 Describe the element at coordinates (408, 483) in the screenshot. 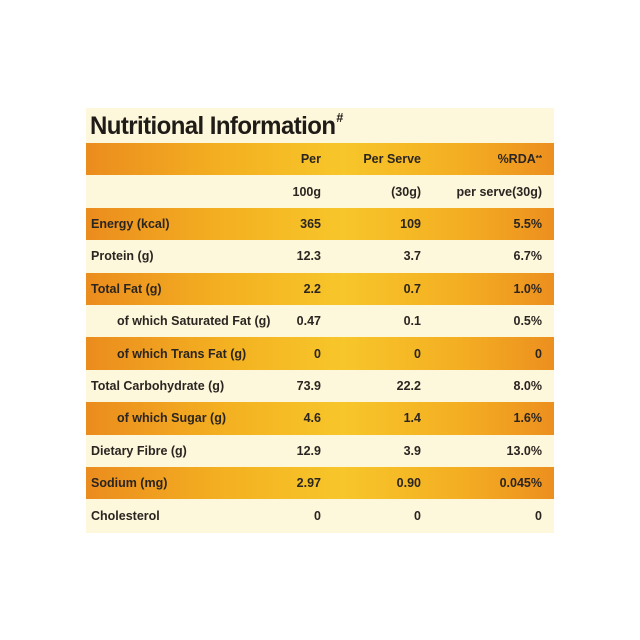

I see `row-per-serve: 0.90` at that location.